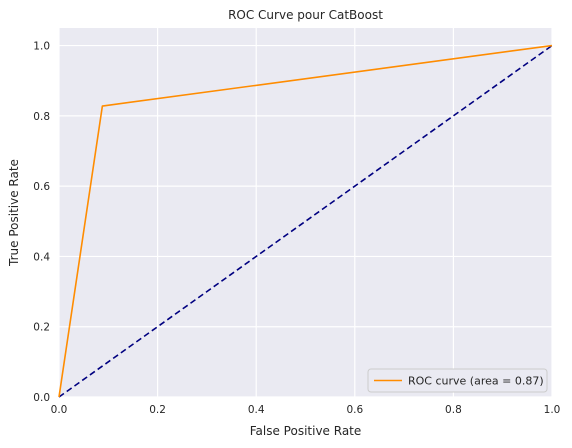 The width and height of the screenshot is (572, 448). Describe the element at coordinates (476, 381) in the screenshot. I see `legend-label-roc: ROC curve (area = 0.87)` at that location.